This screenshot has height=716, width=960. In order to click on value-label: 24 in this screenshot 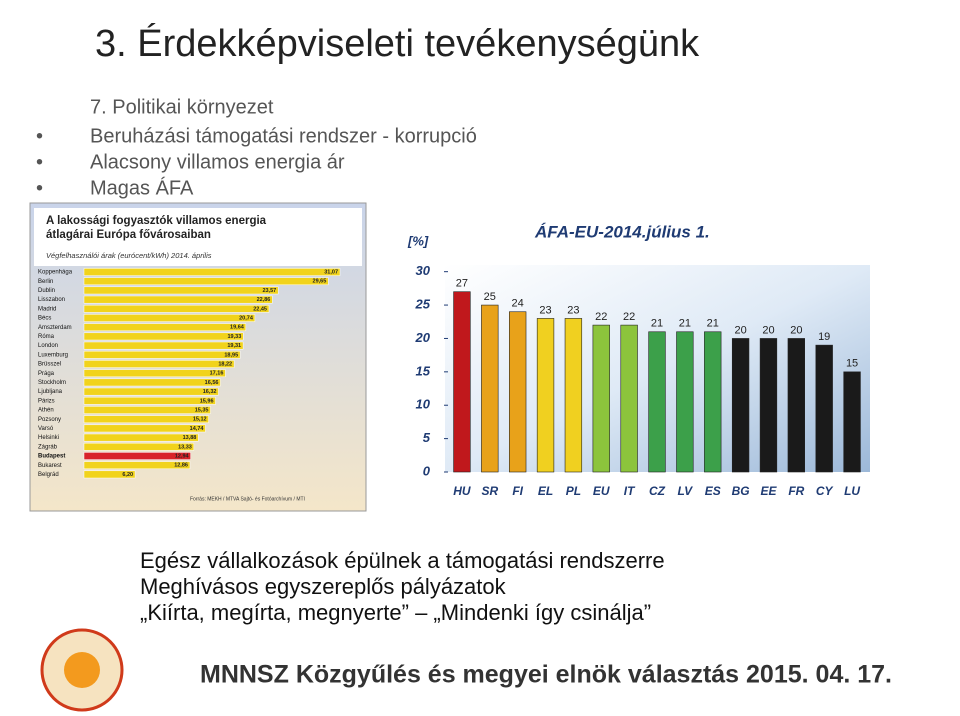, I will do `click(518, 304)`.